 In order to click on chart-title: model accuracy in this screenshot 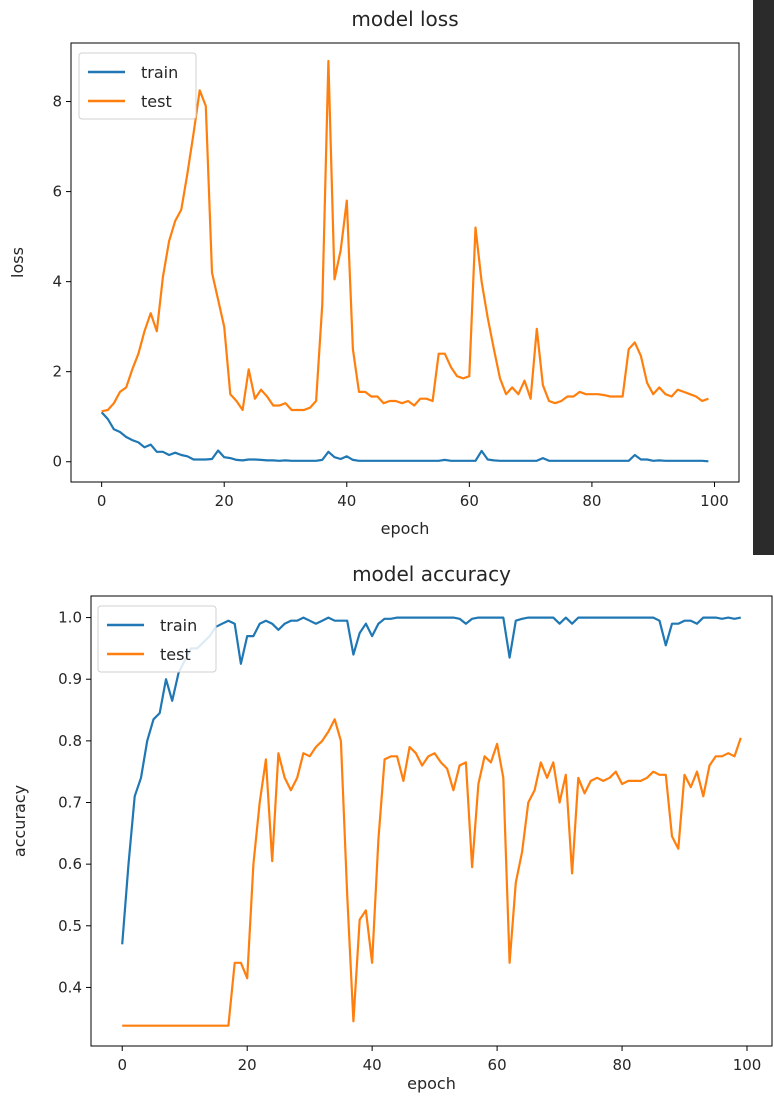, I will do `click(431, 574)`.